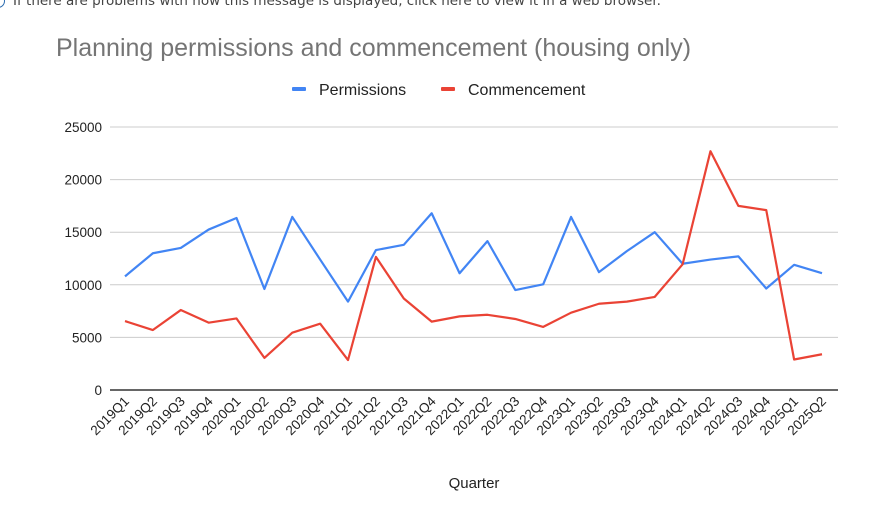  I want to click on series-line-permissions, so click(473, 257).